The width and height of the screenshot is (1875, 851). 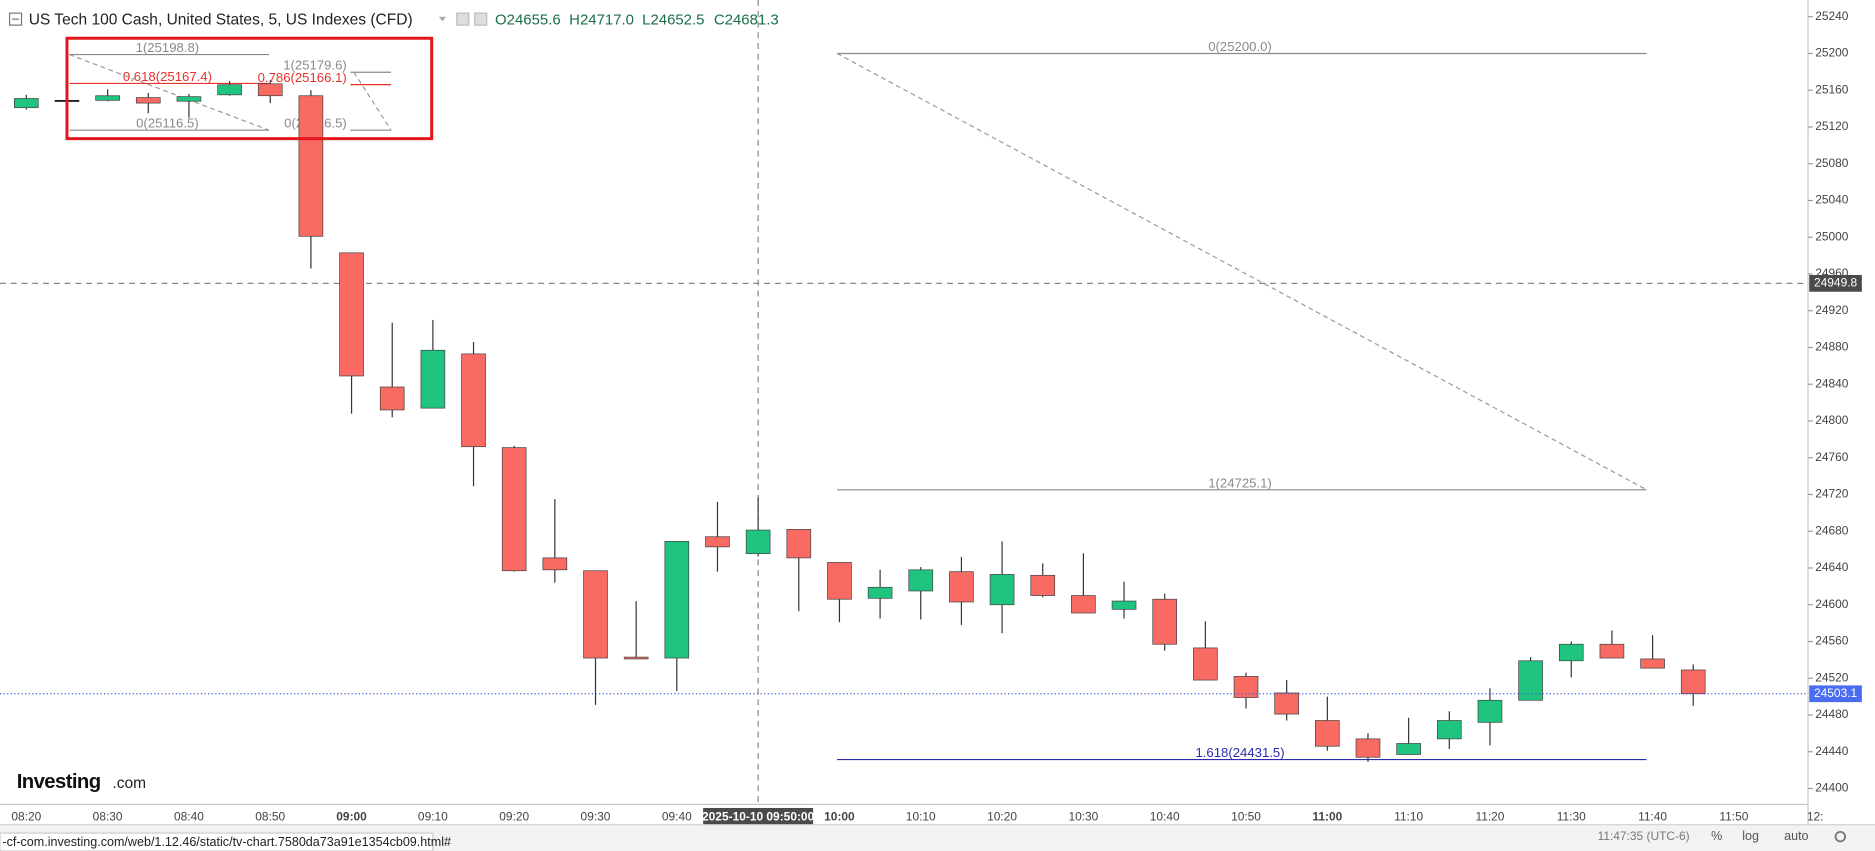 What do you see at coordinates (167, 123) in the screenshot?
I see `fib-level-label: 0(25116.5)` at bounding box center [167, 123].